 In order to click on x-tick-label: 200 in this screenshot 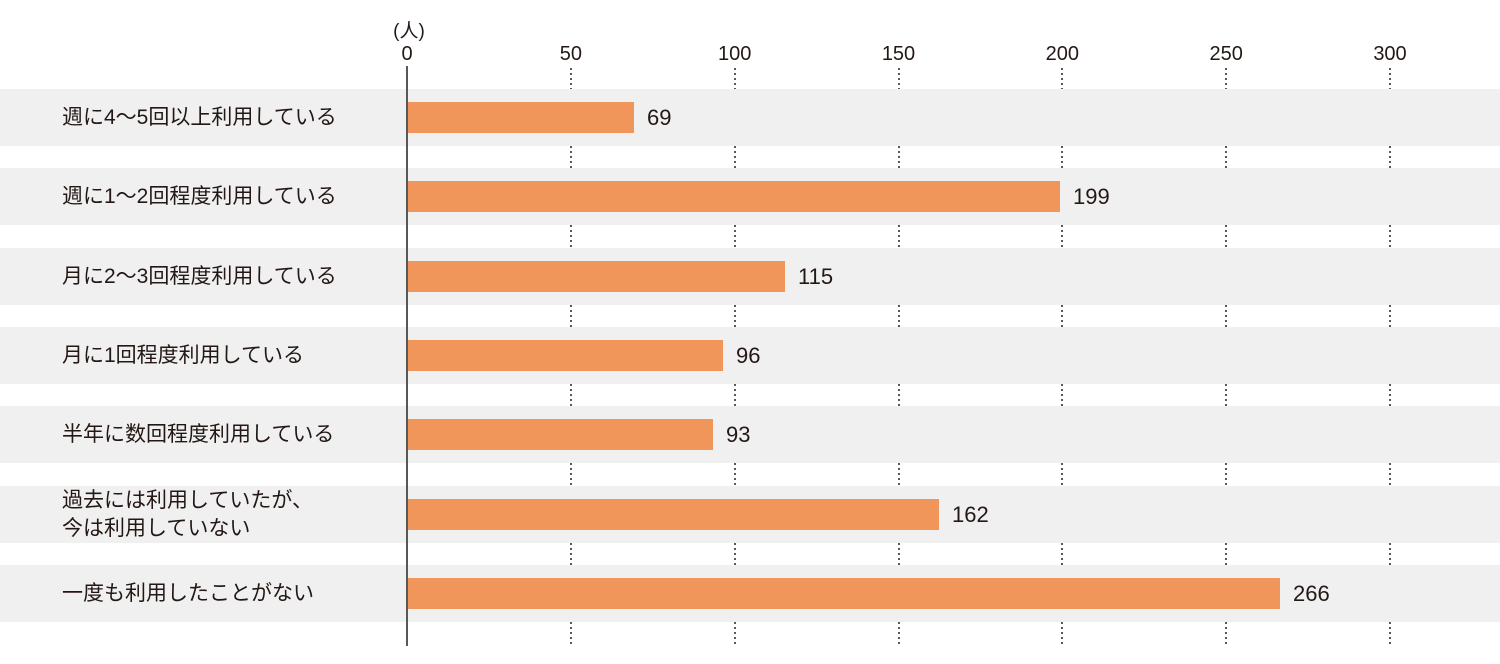, I will do `click(1062, 54)`.